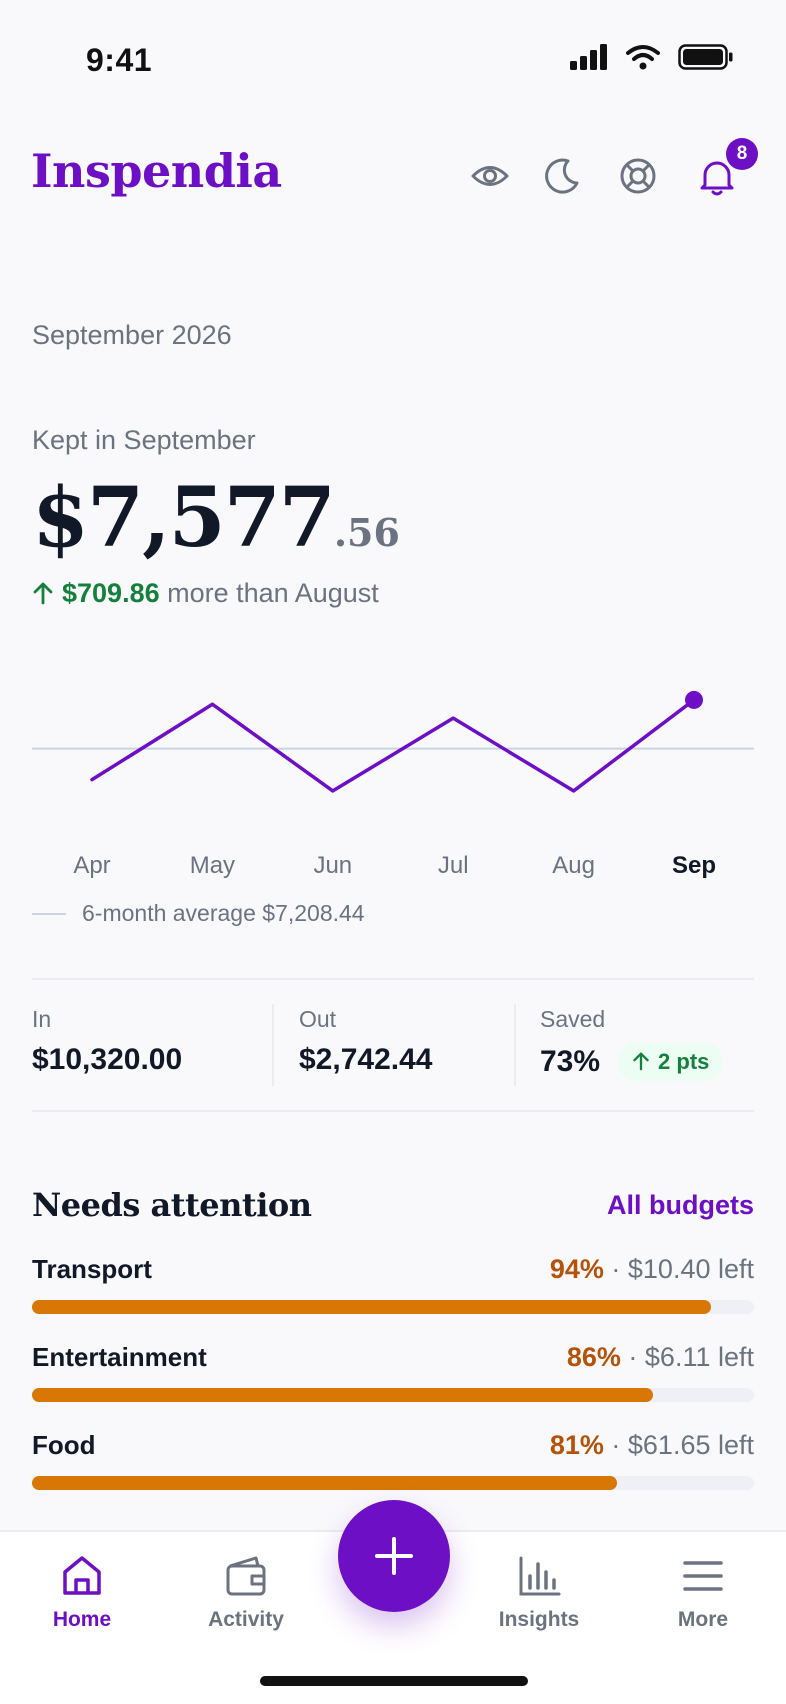  What do you see at coordinates (172, 1205) in the screenshot?
I see `section-title-needs-attention: Needs attention` at bounding box center [172, 1205].